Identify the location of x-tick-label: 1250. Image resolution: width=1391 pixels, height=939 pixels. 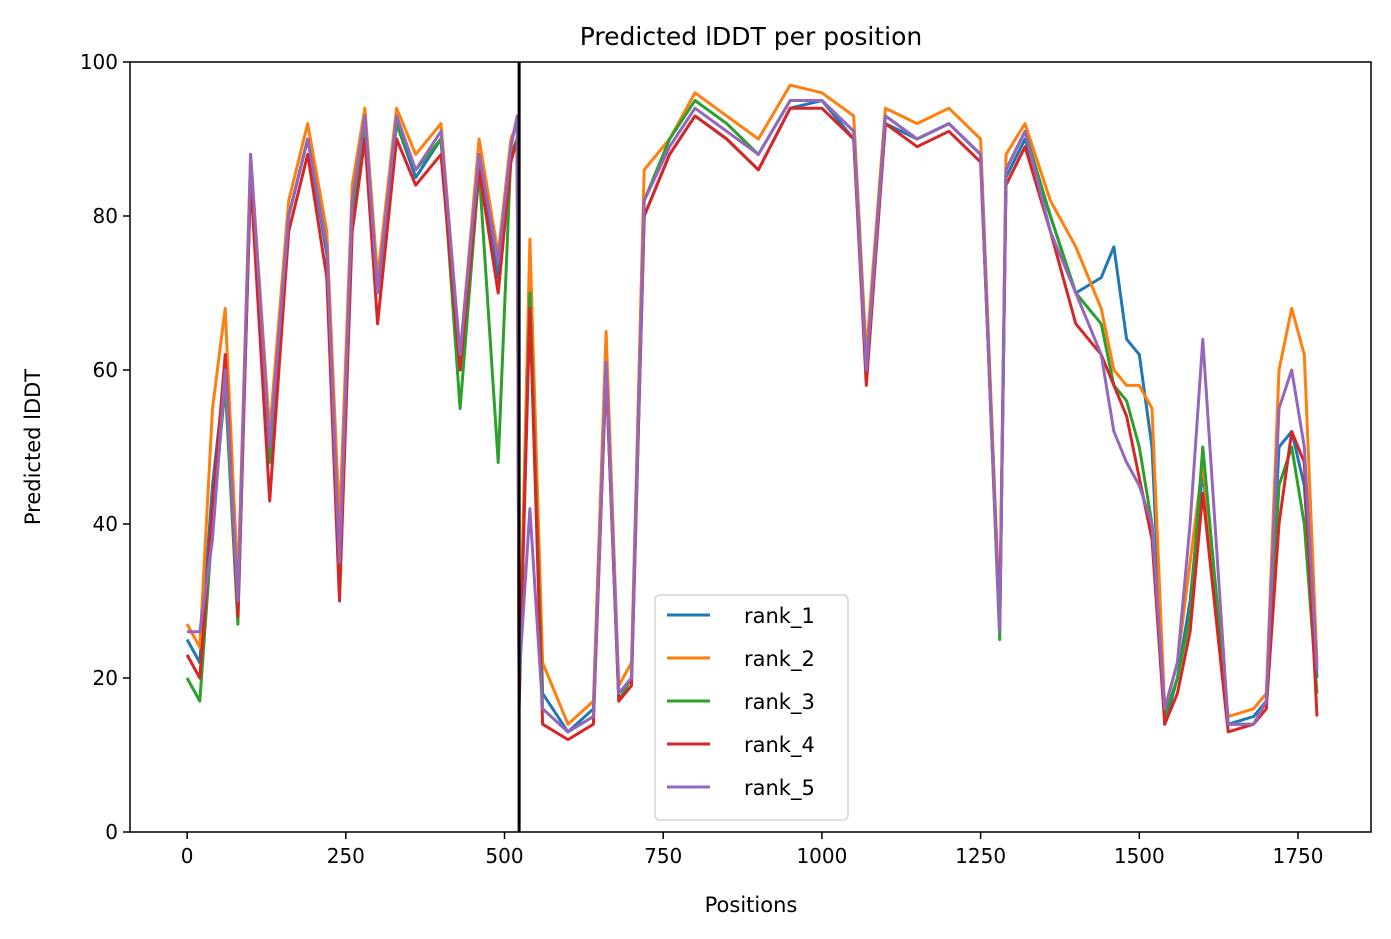
(980, 856).